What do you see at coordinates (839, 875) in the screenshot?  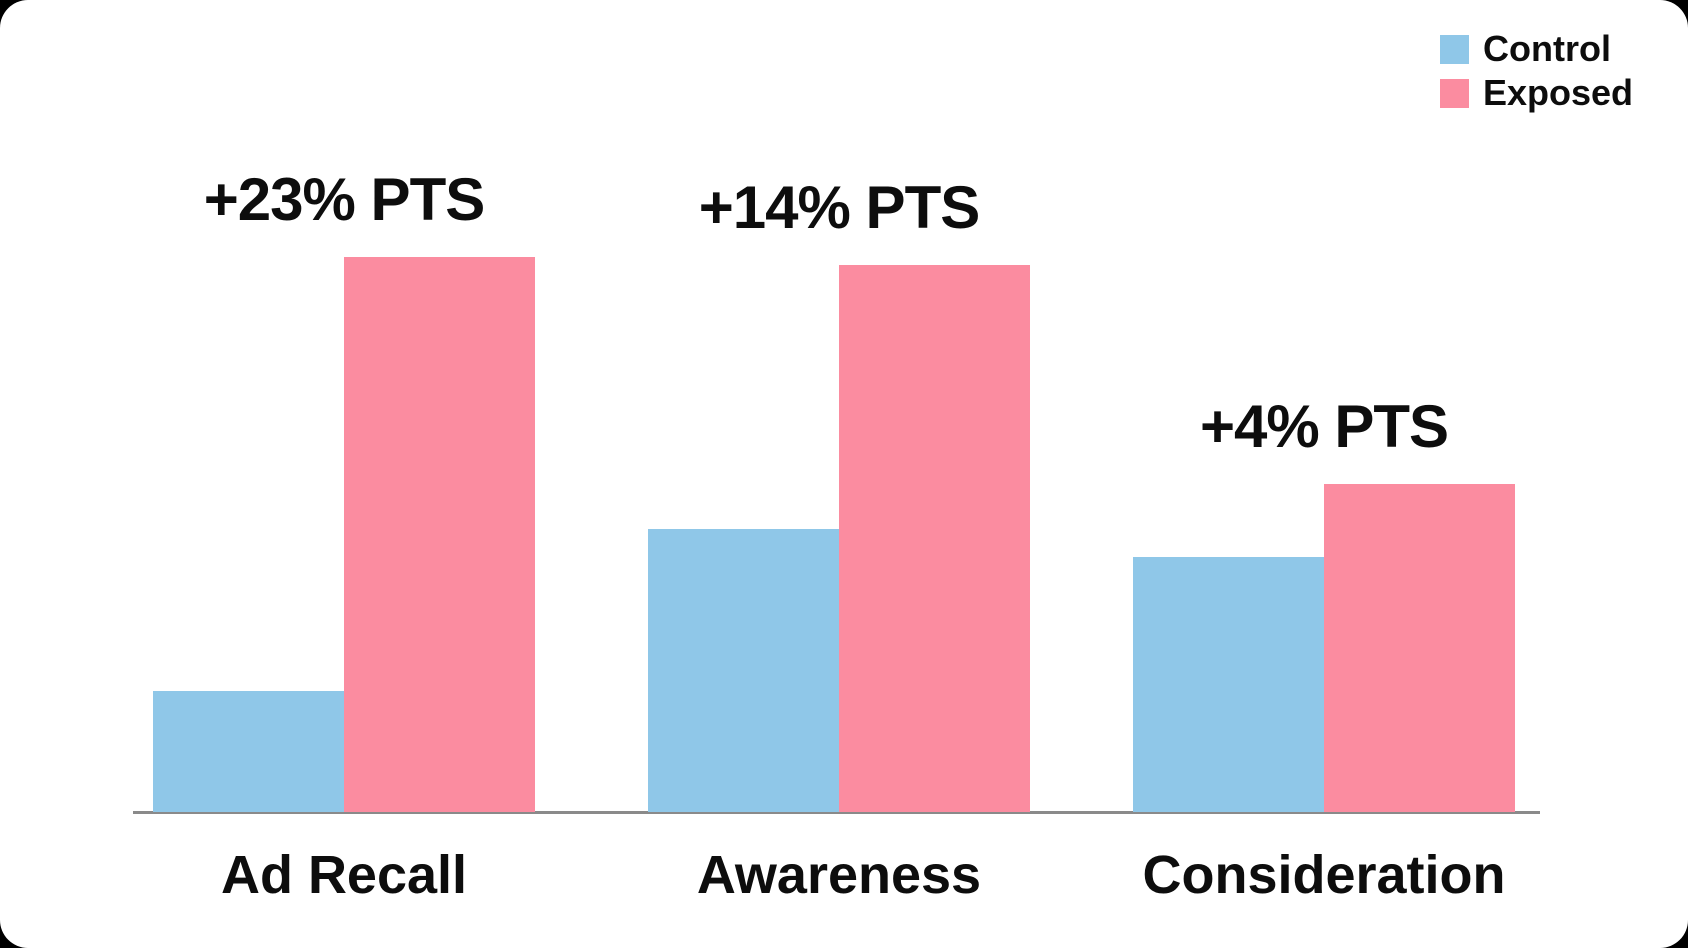 I see `category-label-1: Awareness` at bounding box center [839, 875].